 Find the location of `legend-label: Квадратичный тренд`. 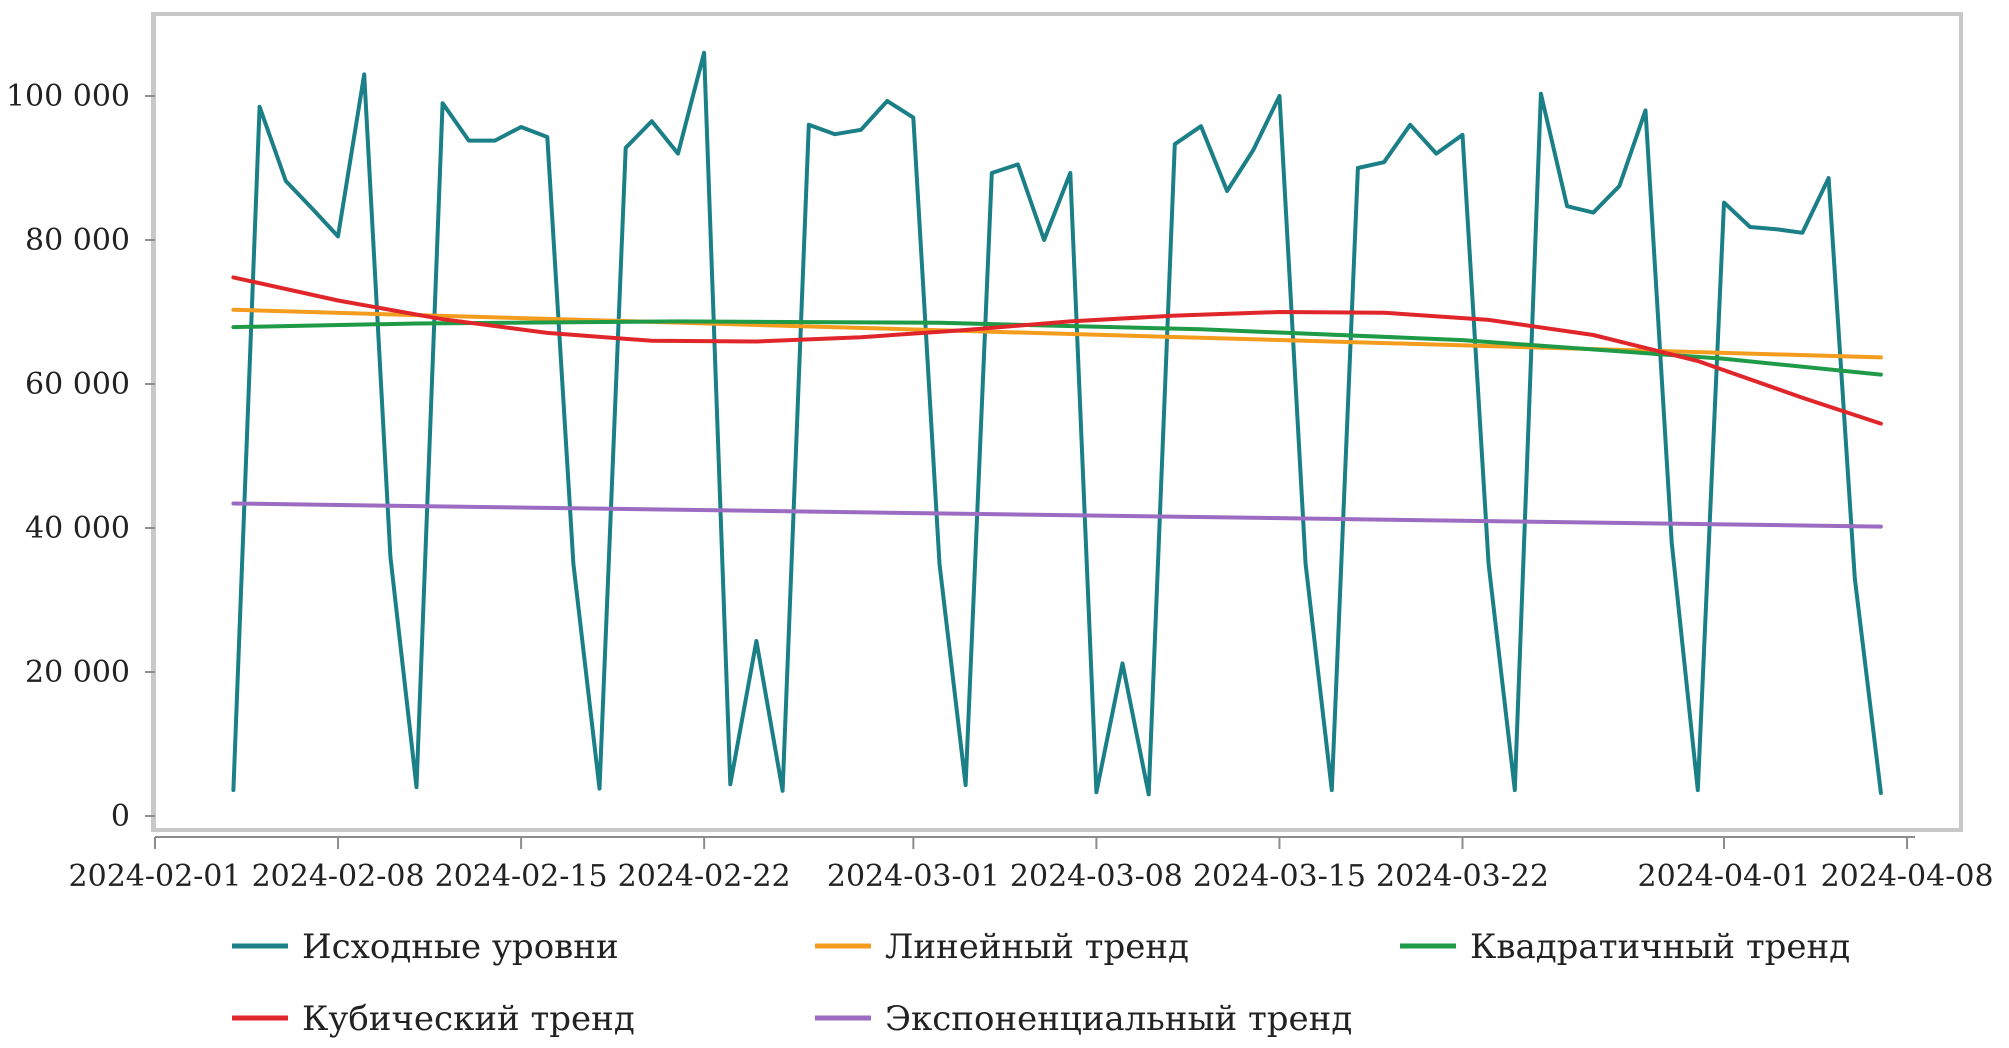

legend-label: Квадратичный тренд is located at coordinates (1660, 947).